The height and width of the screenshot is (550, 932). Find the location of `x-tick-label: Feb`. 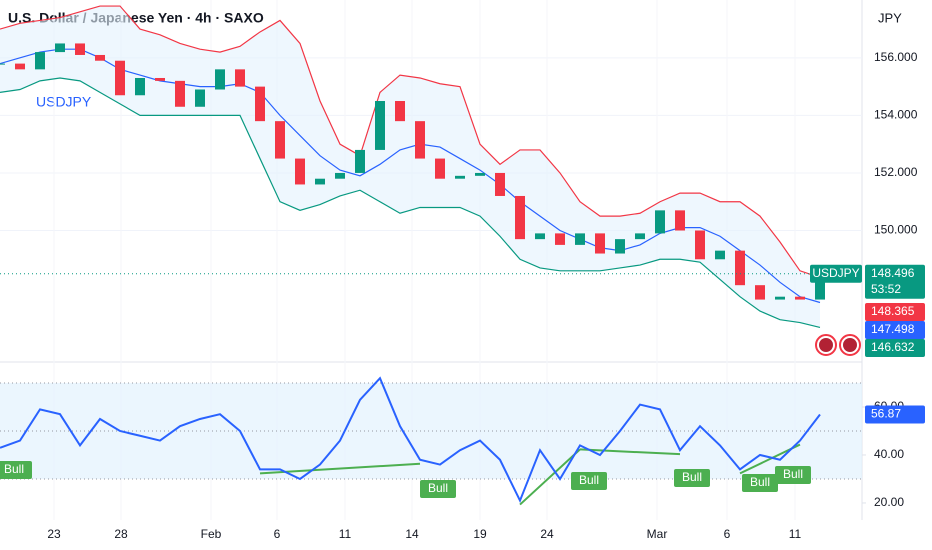

x-tick-label: Feb is located at coordinates (211, 534).